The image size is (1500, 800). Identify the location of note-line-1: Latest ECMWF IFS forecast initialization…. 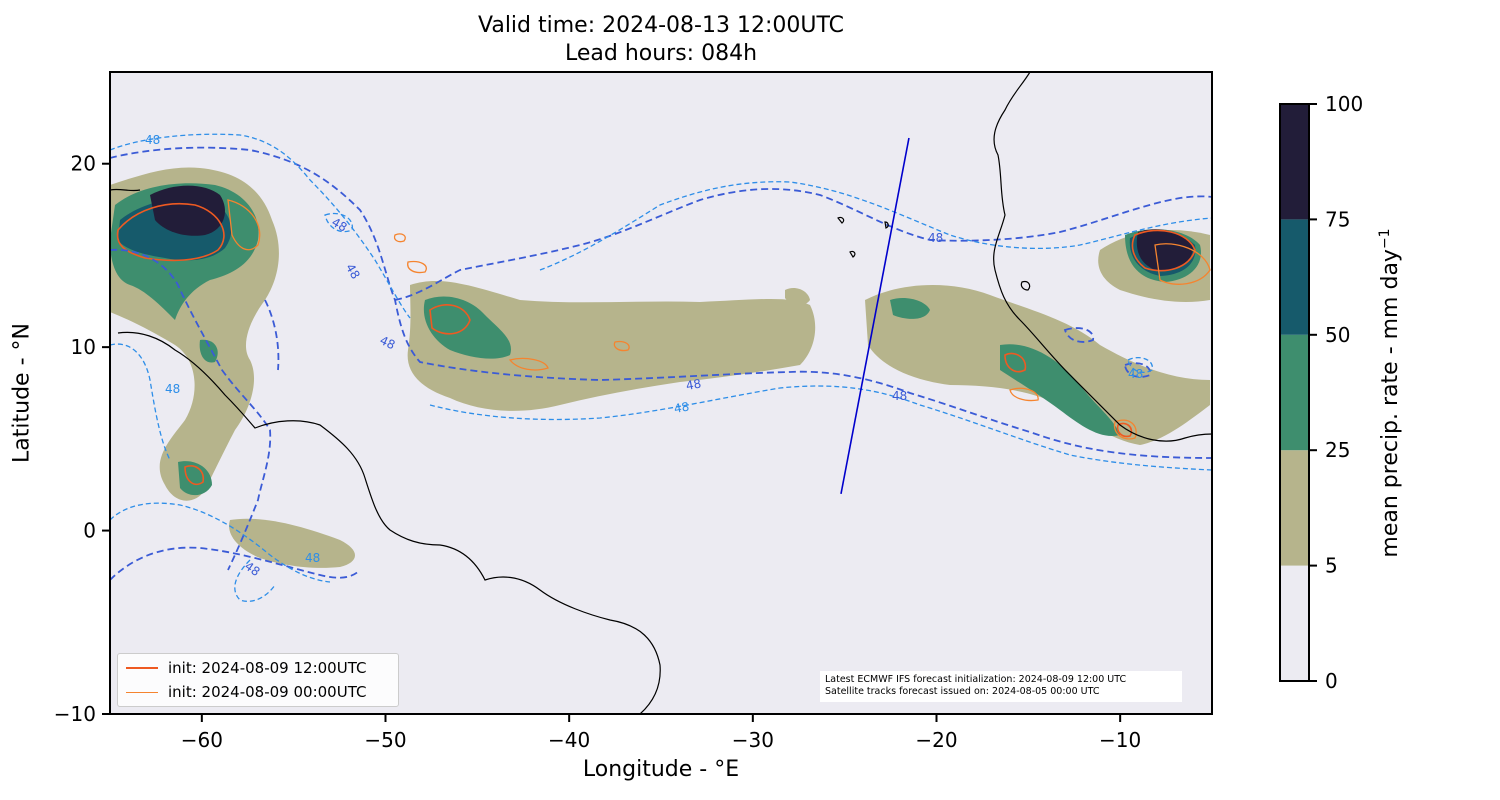
(976, 679).